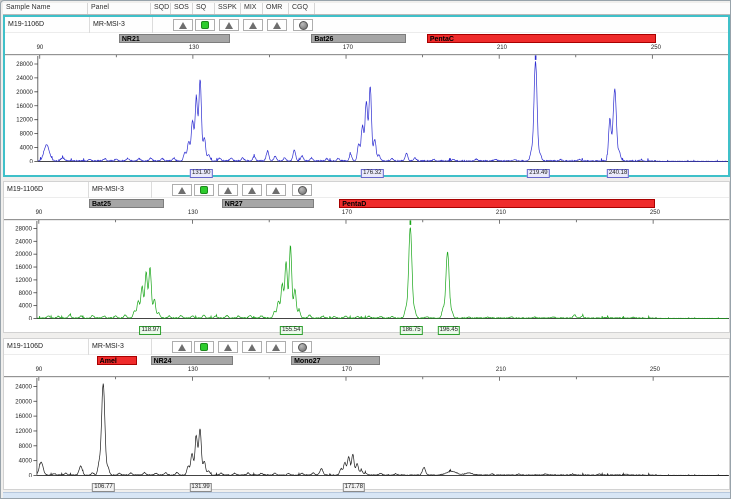  Describe the element at coordinates (150, 330) in the screenshot. I see `peak-label: 118.97` at that location.